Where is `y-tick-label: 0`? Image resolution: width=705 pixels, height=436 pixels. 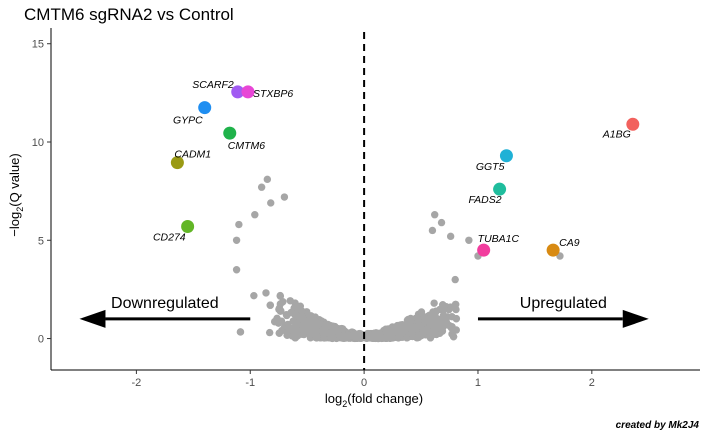
y-tick-label: 0 is located at coordinates (41, 340).